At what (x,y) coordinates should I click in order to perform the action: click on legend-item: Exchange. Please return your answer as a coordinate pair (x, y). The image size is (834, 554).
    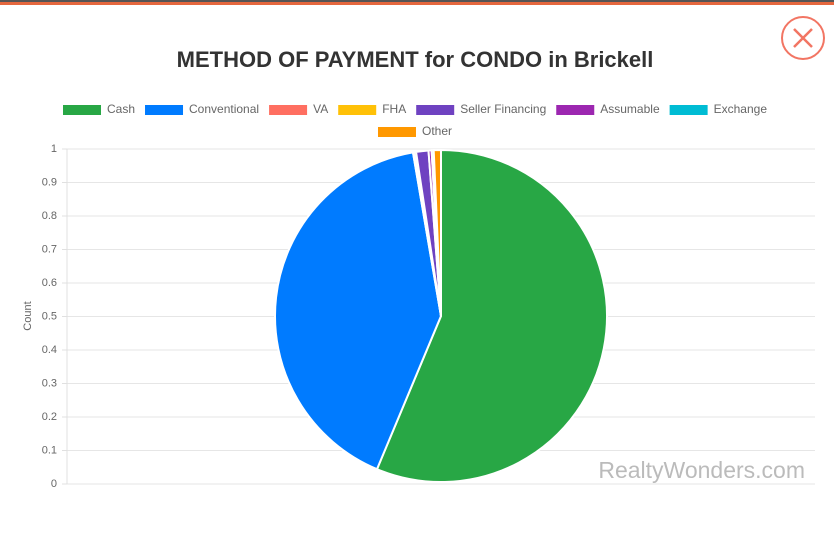
    Looking at the image, I should click on (718, 109).